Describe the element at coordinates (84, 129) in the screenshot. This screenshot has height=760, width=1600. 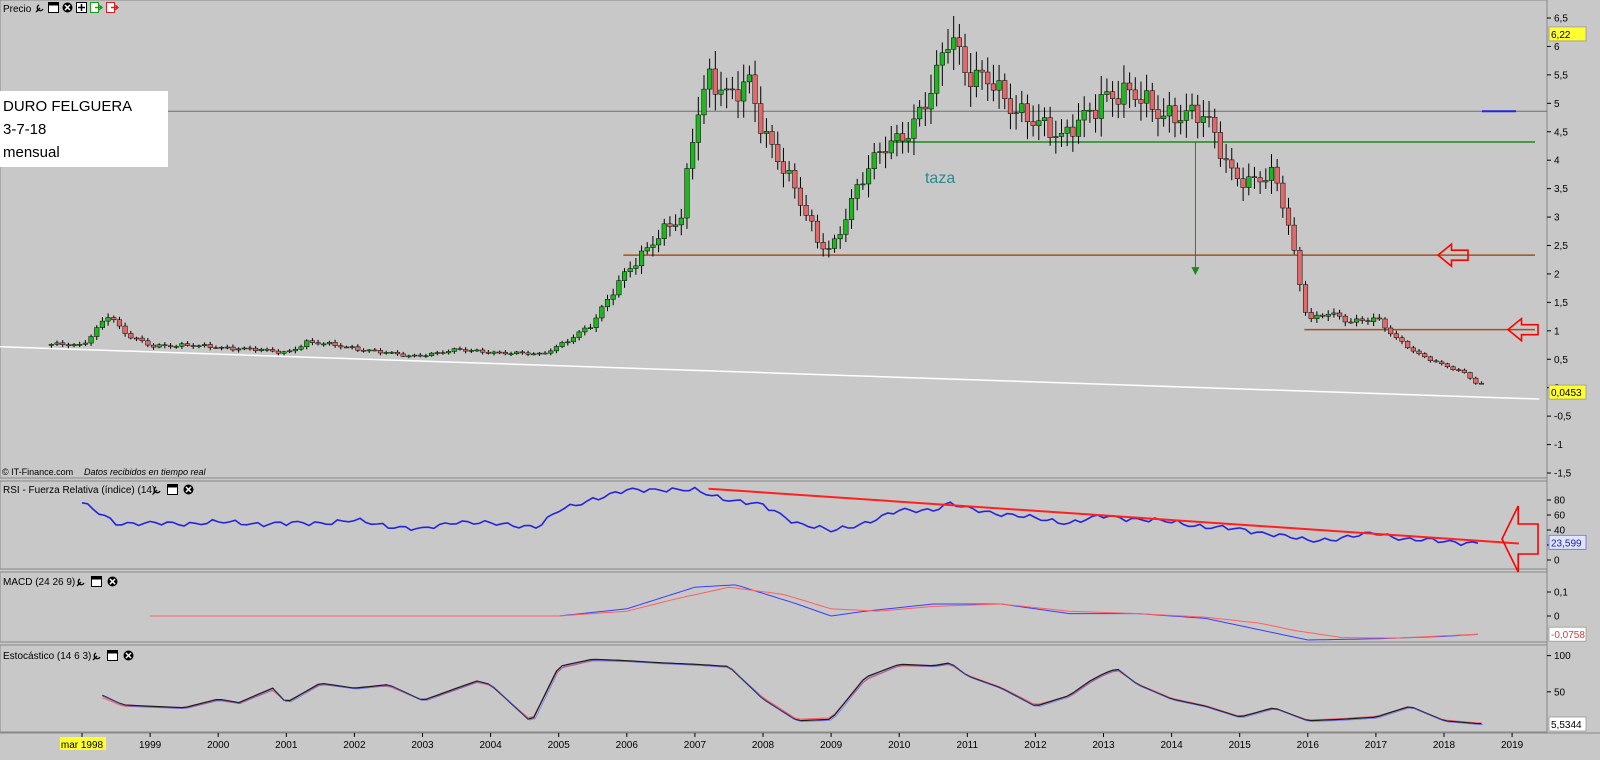
I see `info-box` at that location.